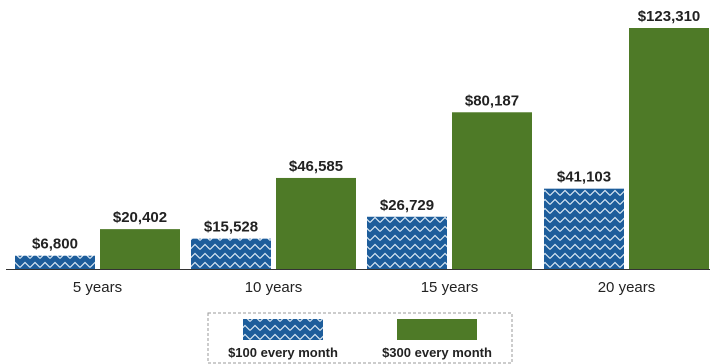 The image size is (713, 364). I want to click on legend-label-300-monthly: $300 every month, so click(437, 352).